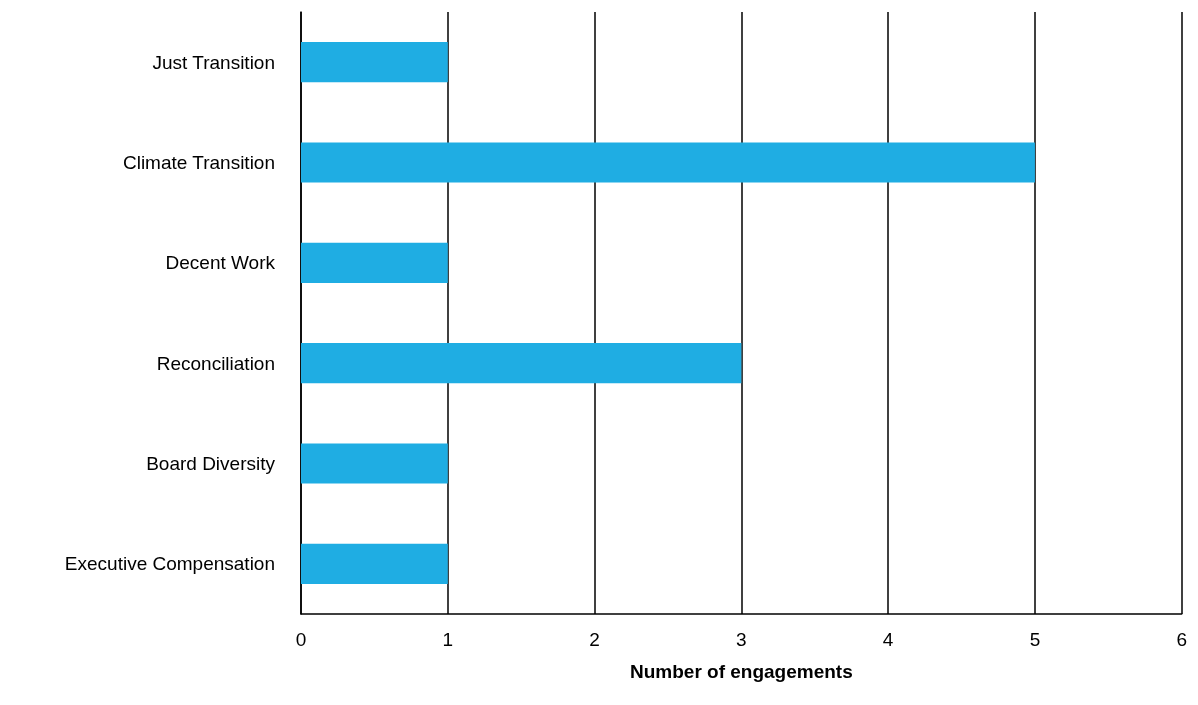  I want to click on y-tick-label: Executive Compensation, so click(169, 564).